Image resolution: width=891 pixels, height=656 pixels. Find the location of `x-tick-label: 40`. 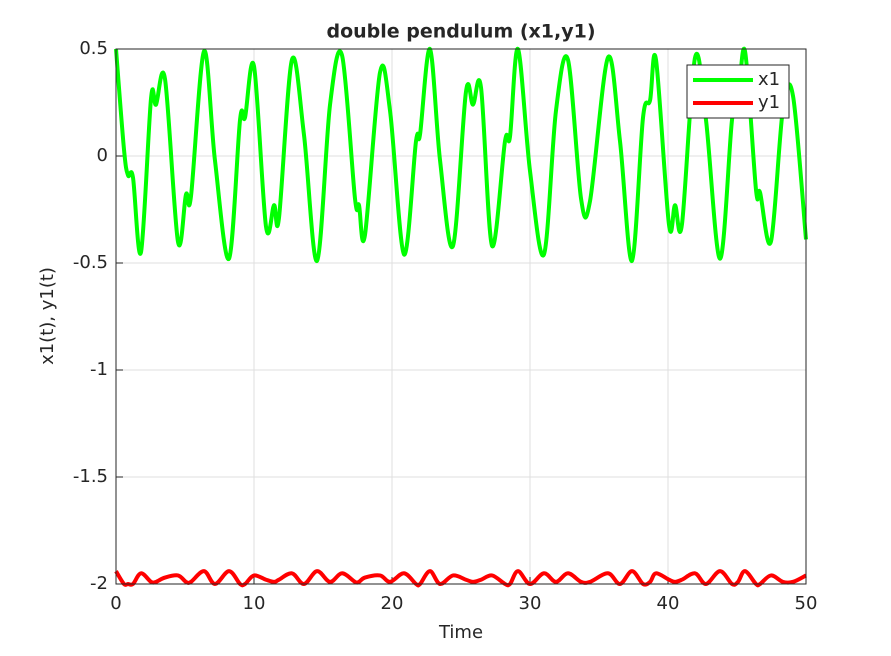

x-tick-label: 40 is located at coordinates (668, 603).